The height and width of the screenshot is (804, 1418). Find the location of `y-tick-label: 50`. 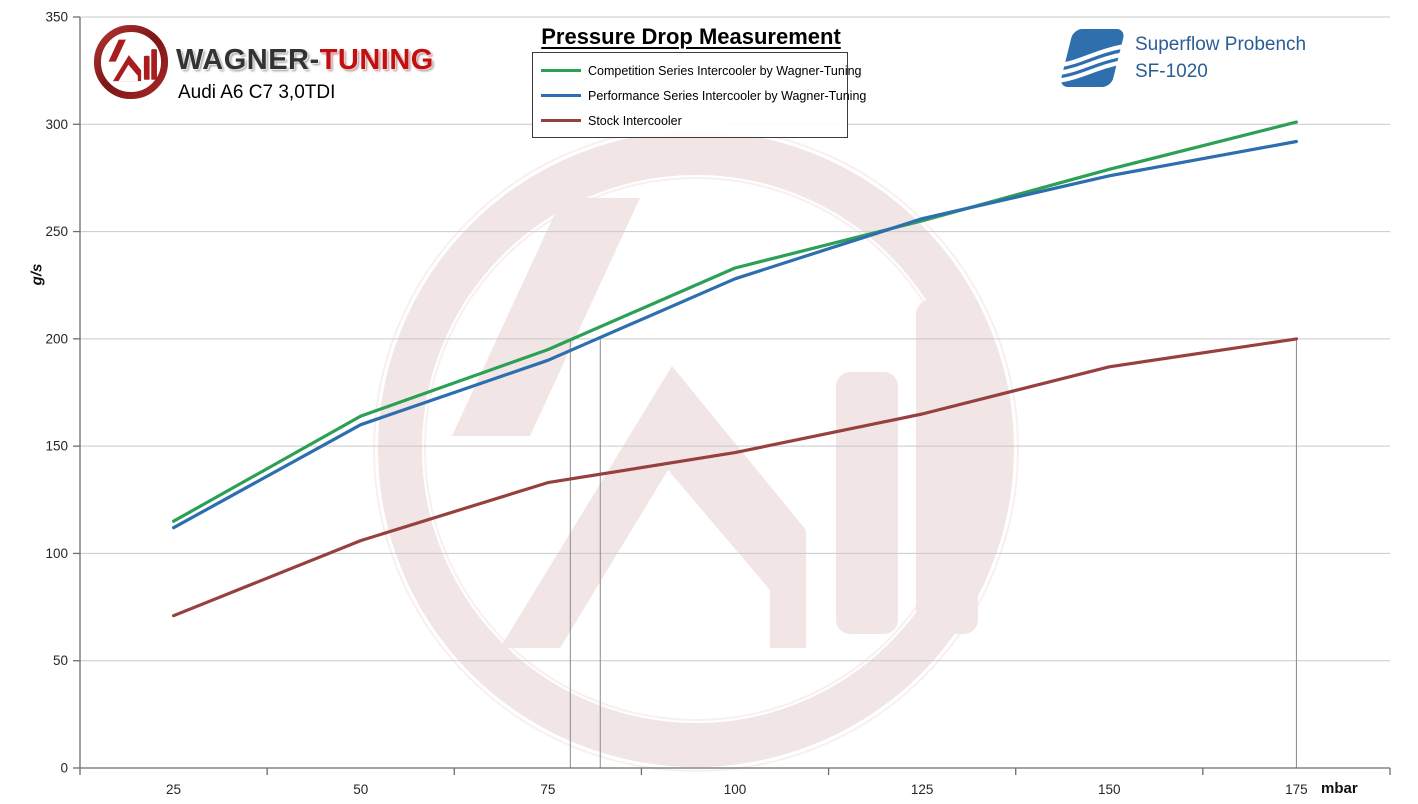

y-tick-label: 50 is located at coordinates (60, 660).